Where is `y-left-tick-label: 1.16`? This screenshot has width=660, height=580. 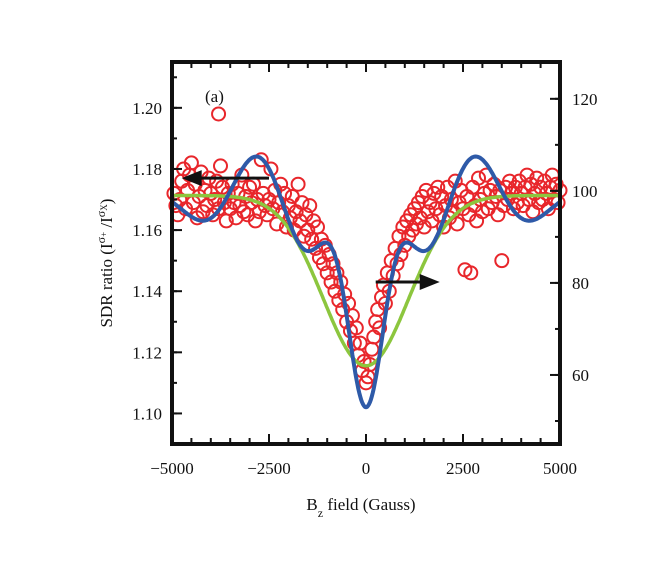
y-left-tick-label: 1.16 is located at coordinates (147, 230).